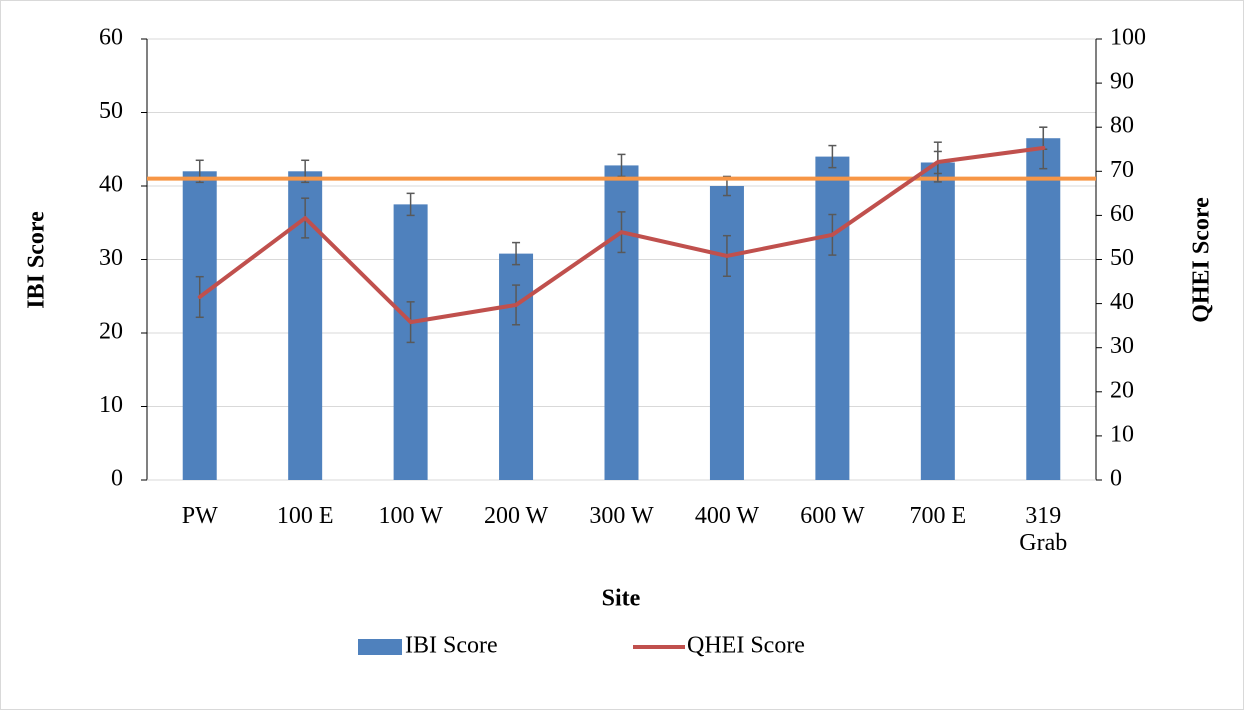  What do you see at coordinates (1122, 346) in the screenshot?
I see `y2-tick-label: 30` at bounding box center [1122, 346].